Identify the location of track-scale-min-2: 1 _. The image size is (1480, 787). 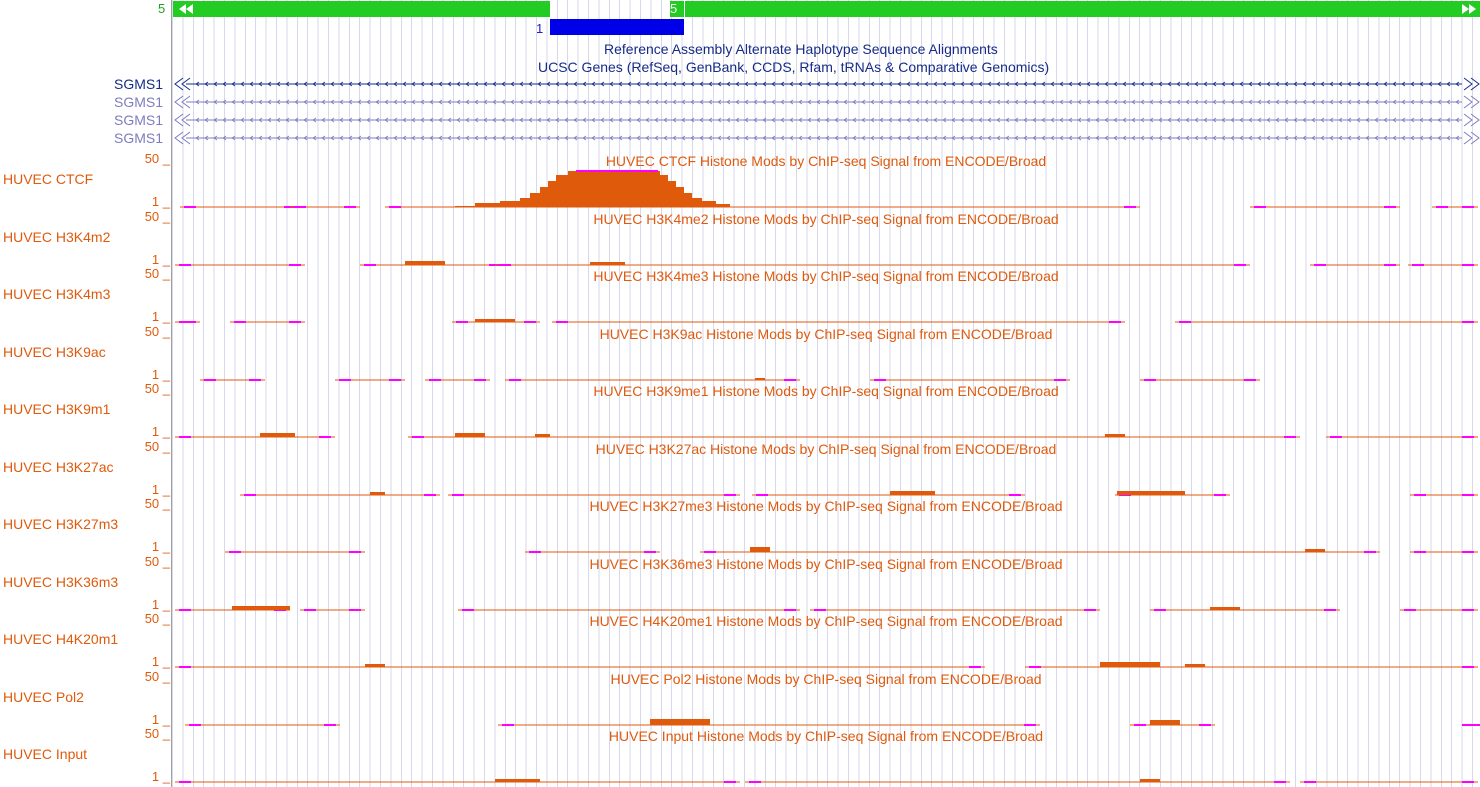
(160, 259).